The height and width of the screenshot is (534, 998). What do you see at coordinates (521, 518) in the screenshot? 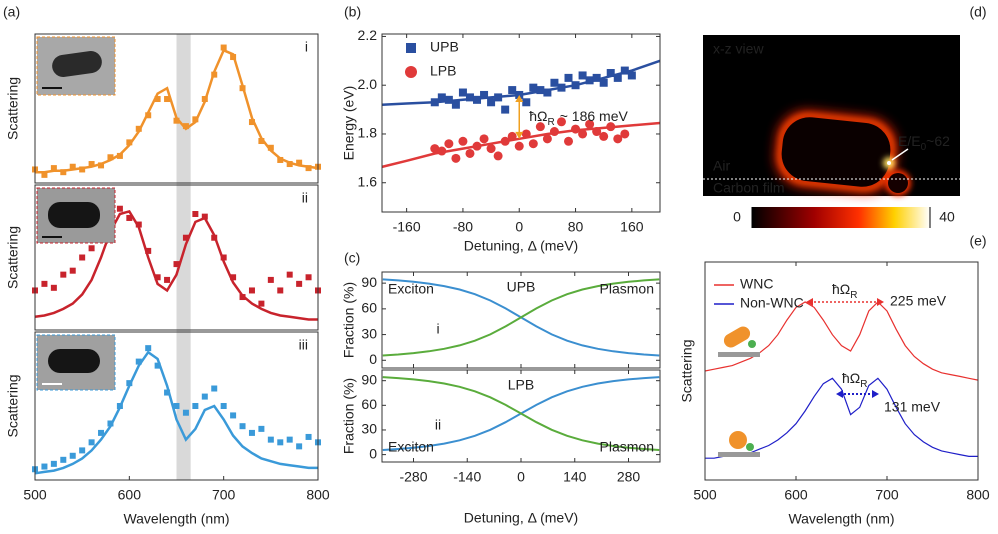
I see `x-axis-label: Detuning, Δ (meV)` at bounding box center [521, 518].